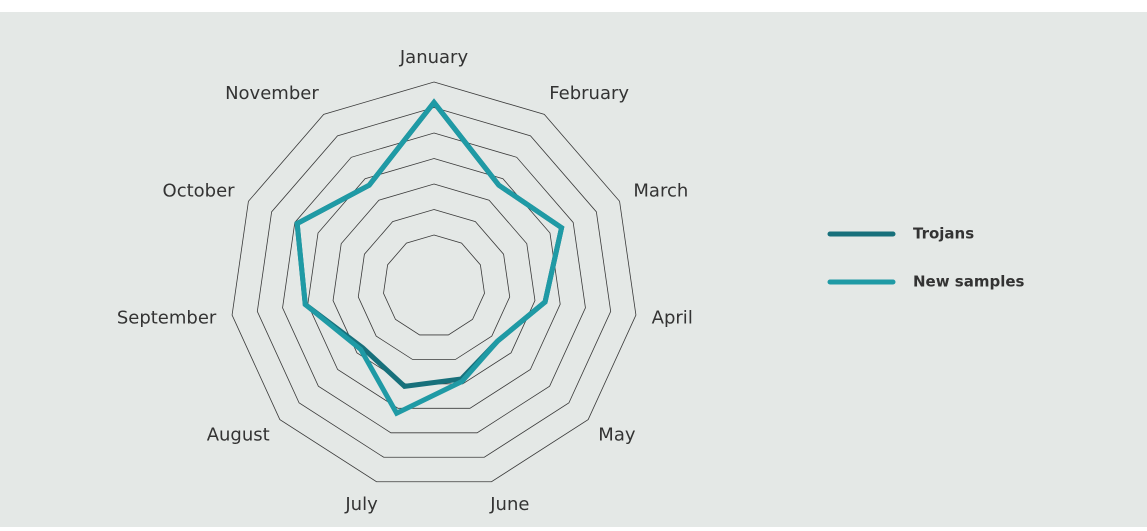 Image resolution: width=1147 pixels, height=531 pixels. I want to click on category-label: November, so click(272, 93).